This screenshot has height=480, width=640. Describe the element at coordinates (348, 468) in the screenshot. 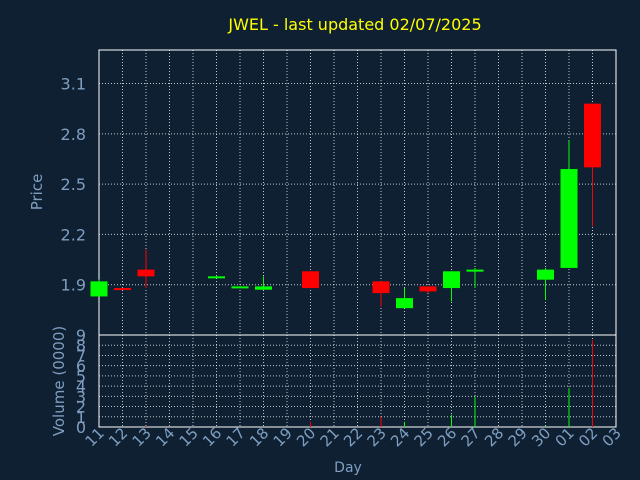

I see `x-axis-label: Day` at that location.